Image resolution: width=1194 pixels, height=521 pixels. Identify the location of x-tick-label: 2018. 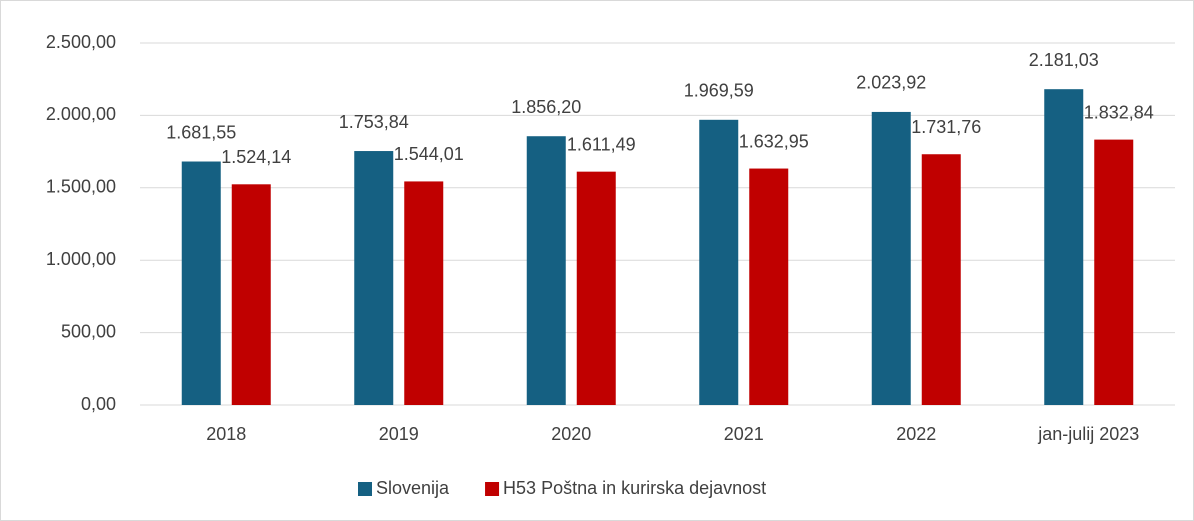
(226, 434).